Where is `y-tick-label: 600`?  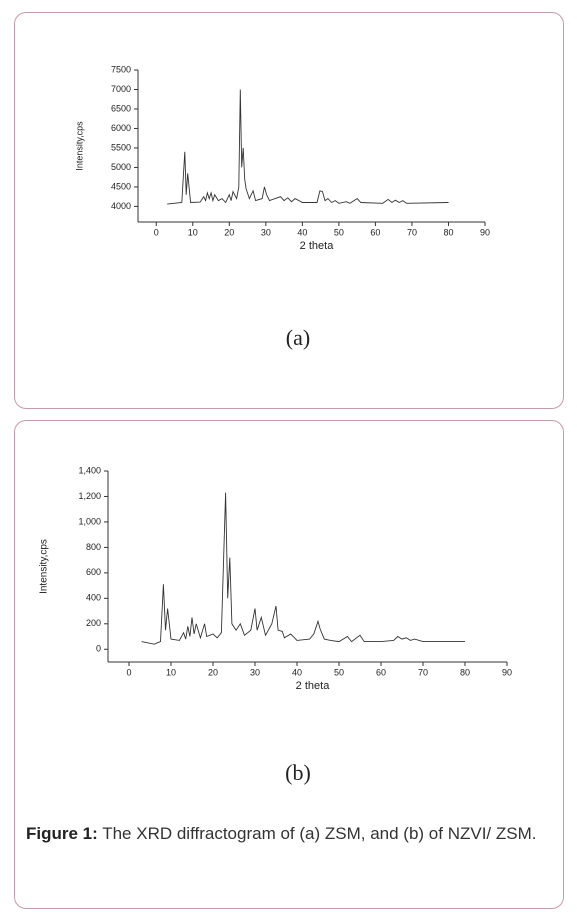 y-tick-label: 600 is located at coordinates (93, 572).